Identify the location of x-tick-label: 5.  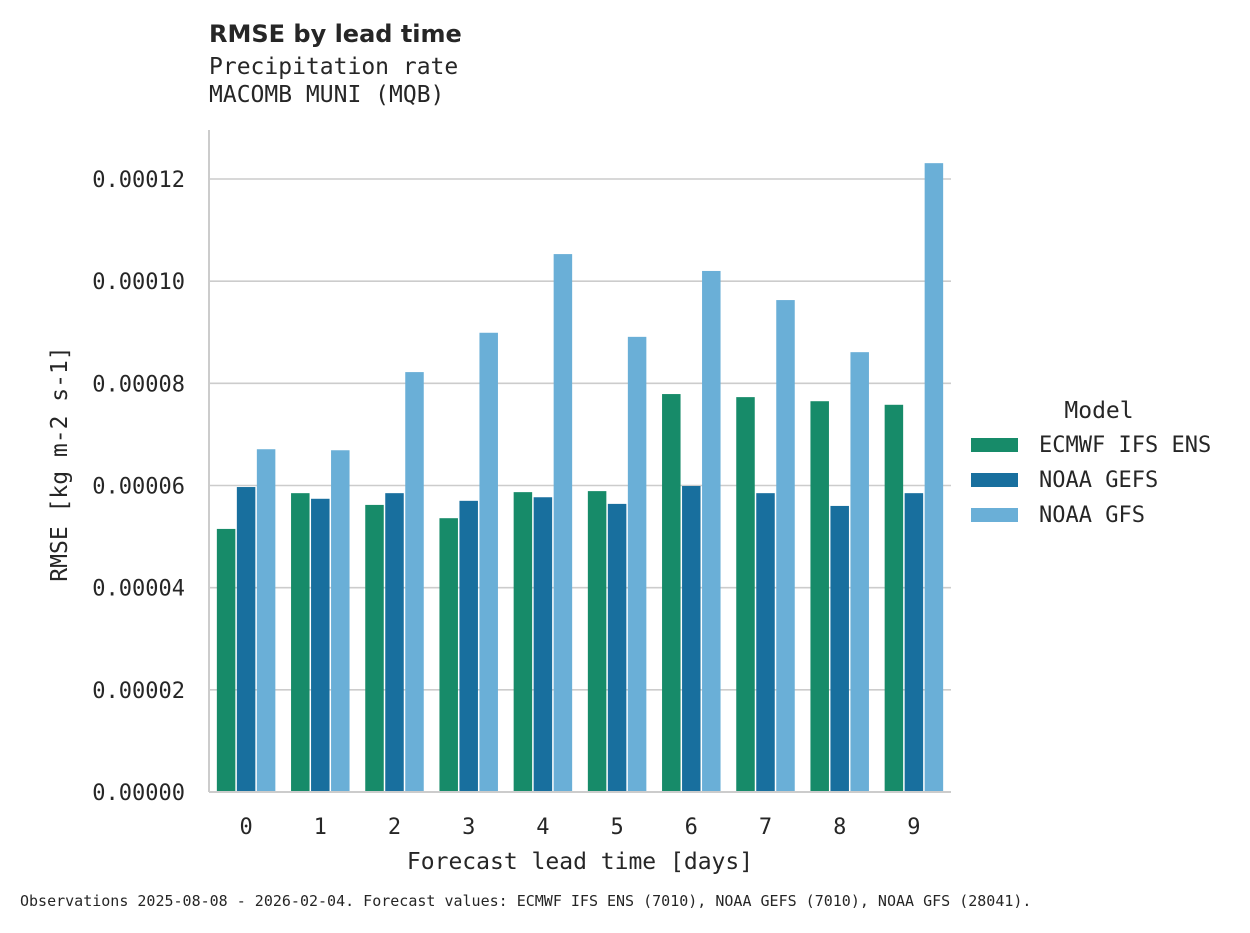
(616, 827).